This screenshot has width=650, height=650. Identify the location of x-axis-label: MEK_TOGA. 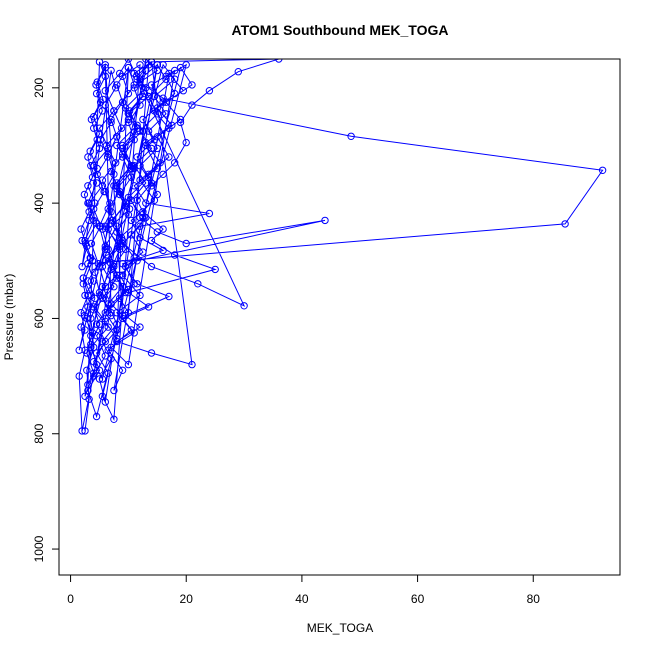
(340, 628).